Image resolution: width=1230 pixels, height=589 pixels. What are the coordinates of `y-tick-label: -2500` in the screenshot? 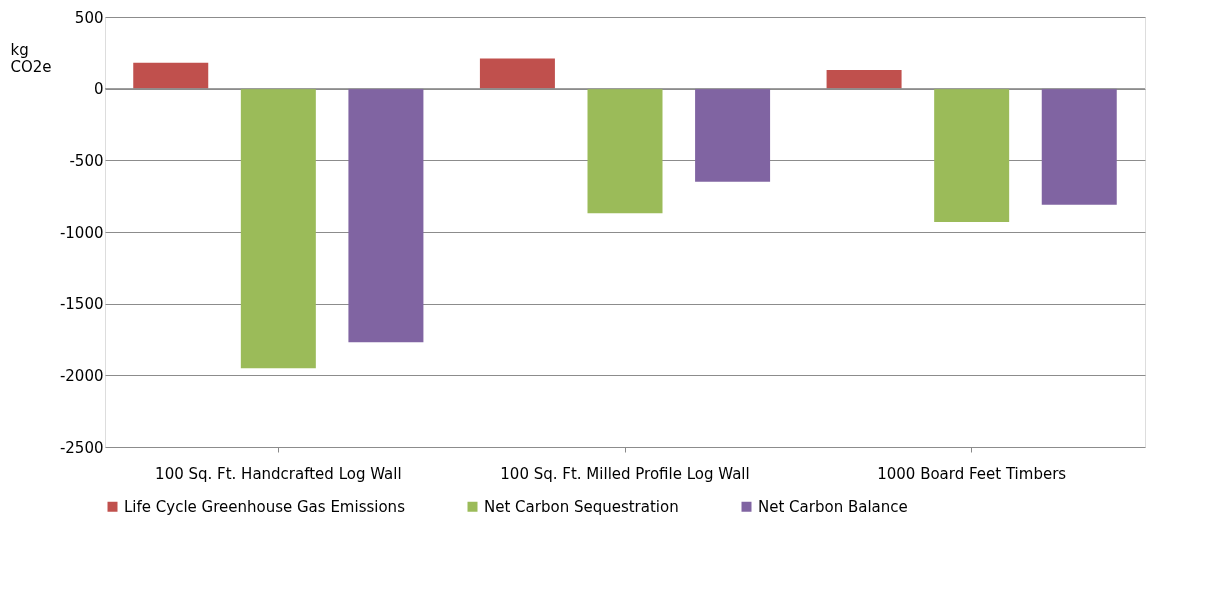 It's located at (81, 447).